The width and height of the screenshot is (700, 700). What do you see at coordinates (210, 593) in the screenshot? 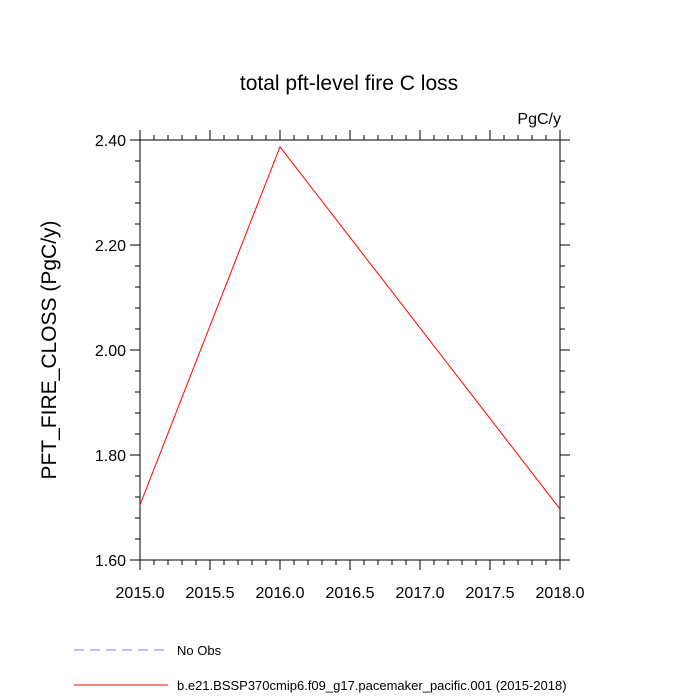
I see `x-tick-label: 2015.5` at bounding box center [210, 593].